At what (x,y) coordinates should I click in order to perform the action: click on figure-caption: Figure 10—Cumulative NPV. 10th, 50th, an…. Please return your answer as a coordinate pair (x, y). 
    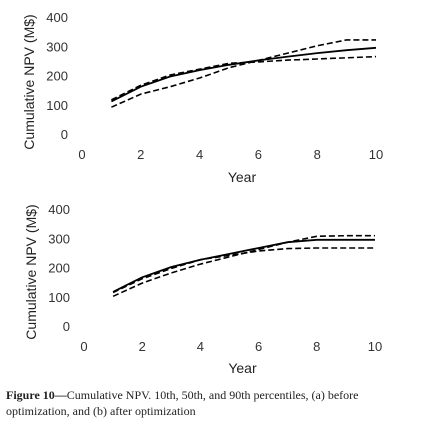
    Looking at the image, I should click on (212, 403).